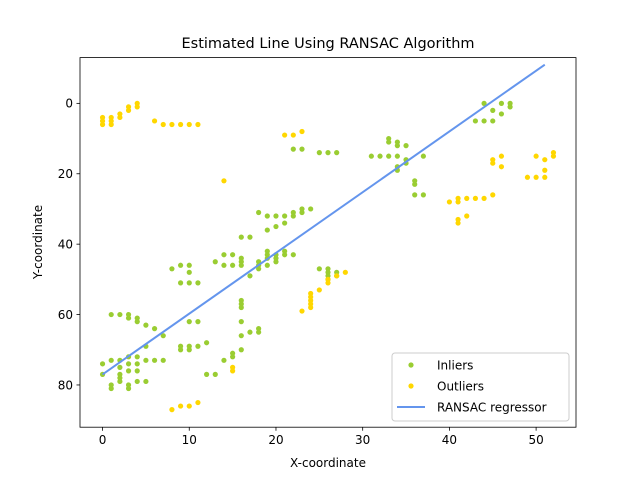 The height and width of the screenshot is (480, 640). What do you see at coordinates (535, 440) in the screenshot?
I see `x-tick-label: 50` at bounding box center [535, 440].